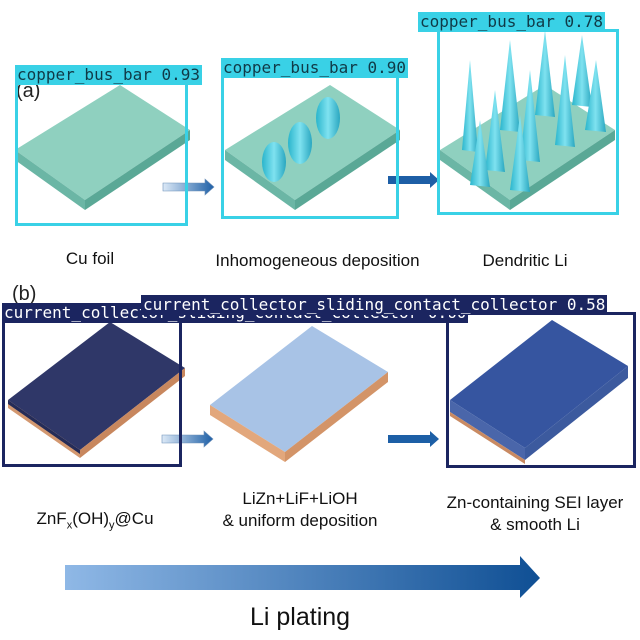 This screenshot has width=640, height=640. What do you see at coordinates (539, 392) in the screenshot?
I see `sei-plate` at bounding box center [539, 392].